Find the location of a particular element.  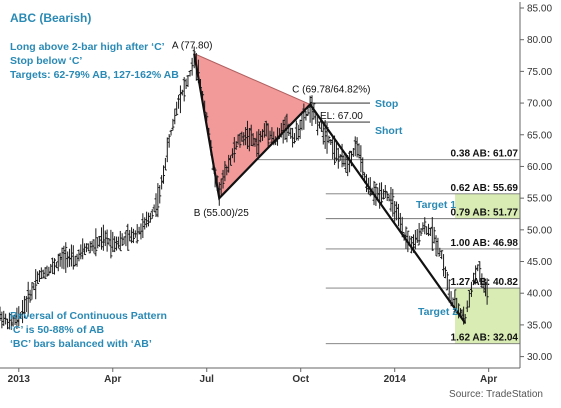

y-tick-label: 65.00 is located at coordinates (539, 135).